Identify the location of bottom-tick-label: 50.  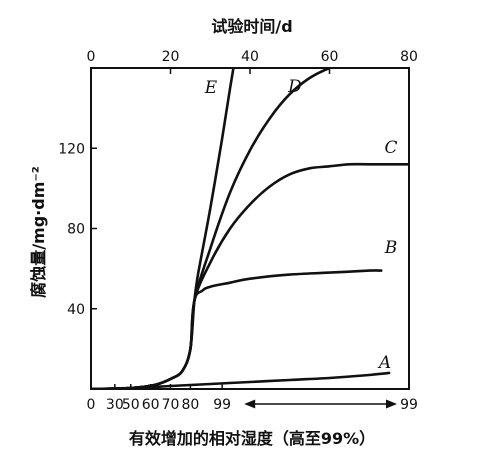
(131, 405).